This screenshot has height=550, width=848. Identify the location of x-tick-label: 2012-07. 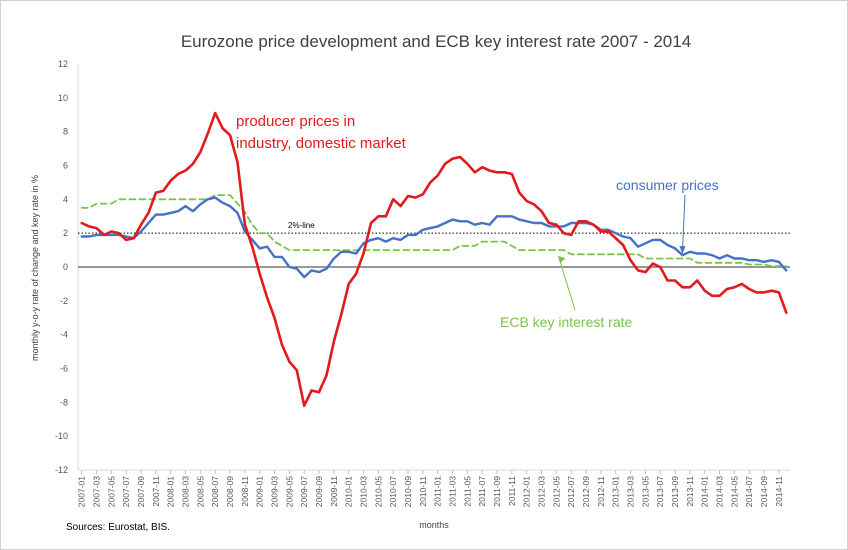
(571, 491).